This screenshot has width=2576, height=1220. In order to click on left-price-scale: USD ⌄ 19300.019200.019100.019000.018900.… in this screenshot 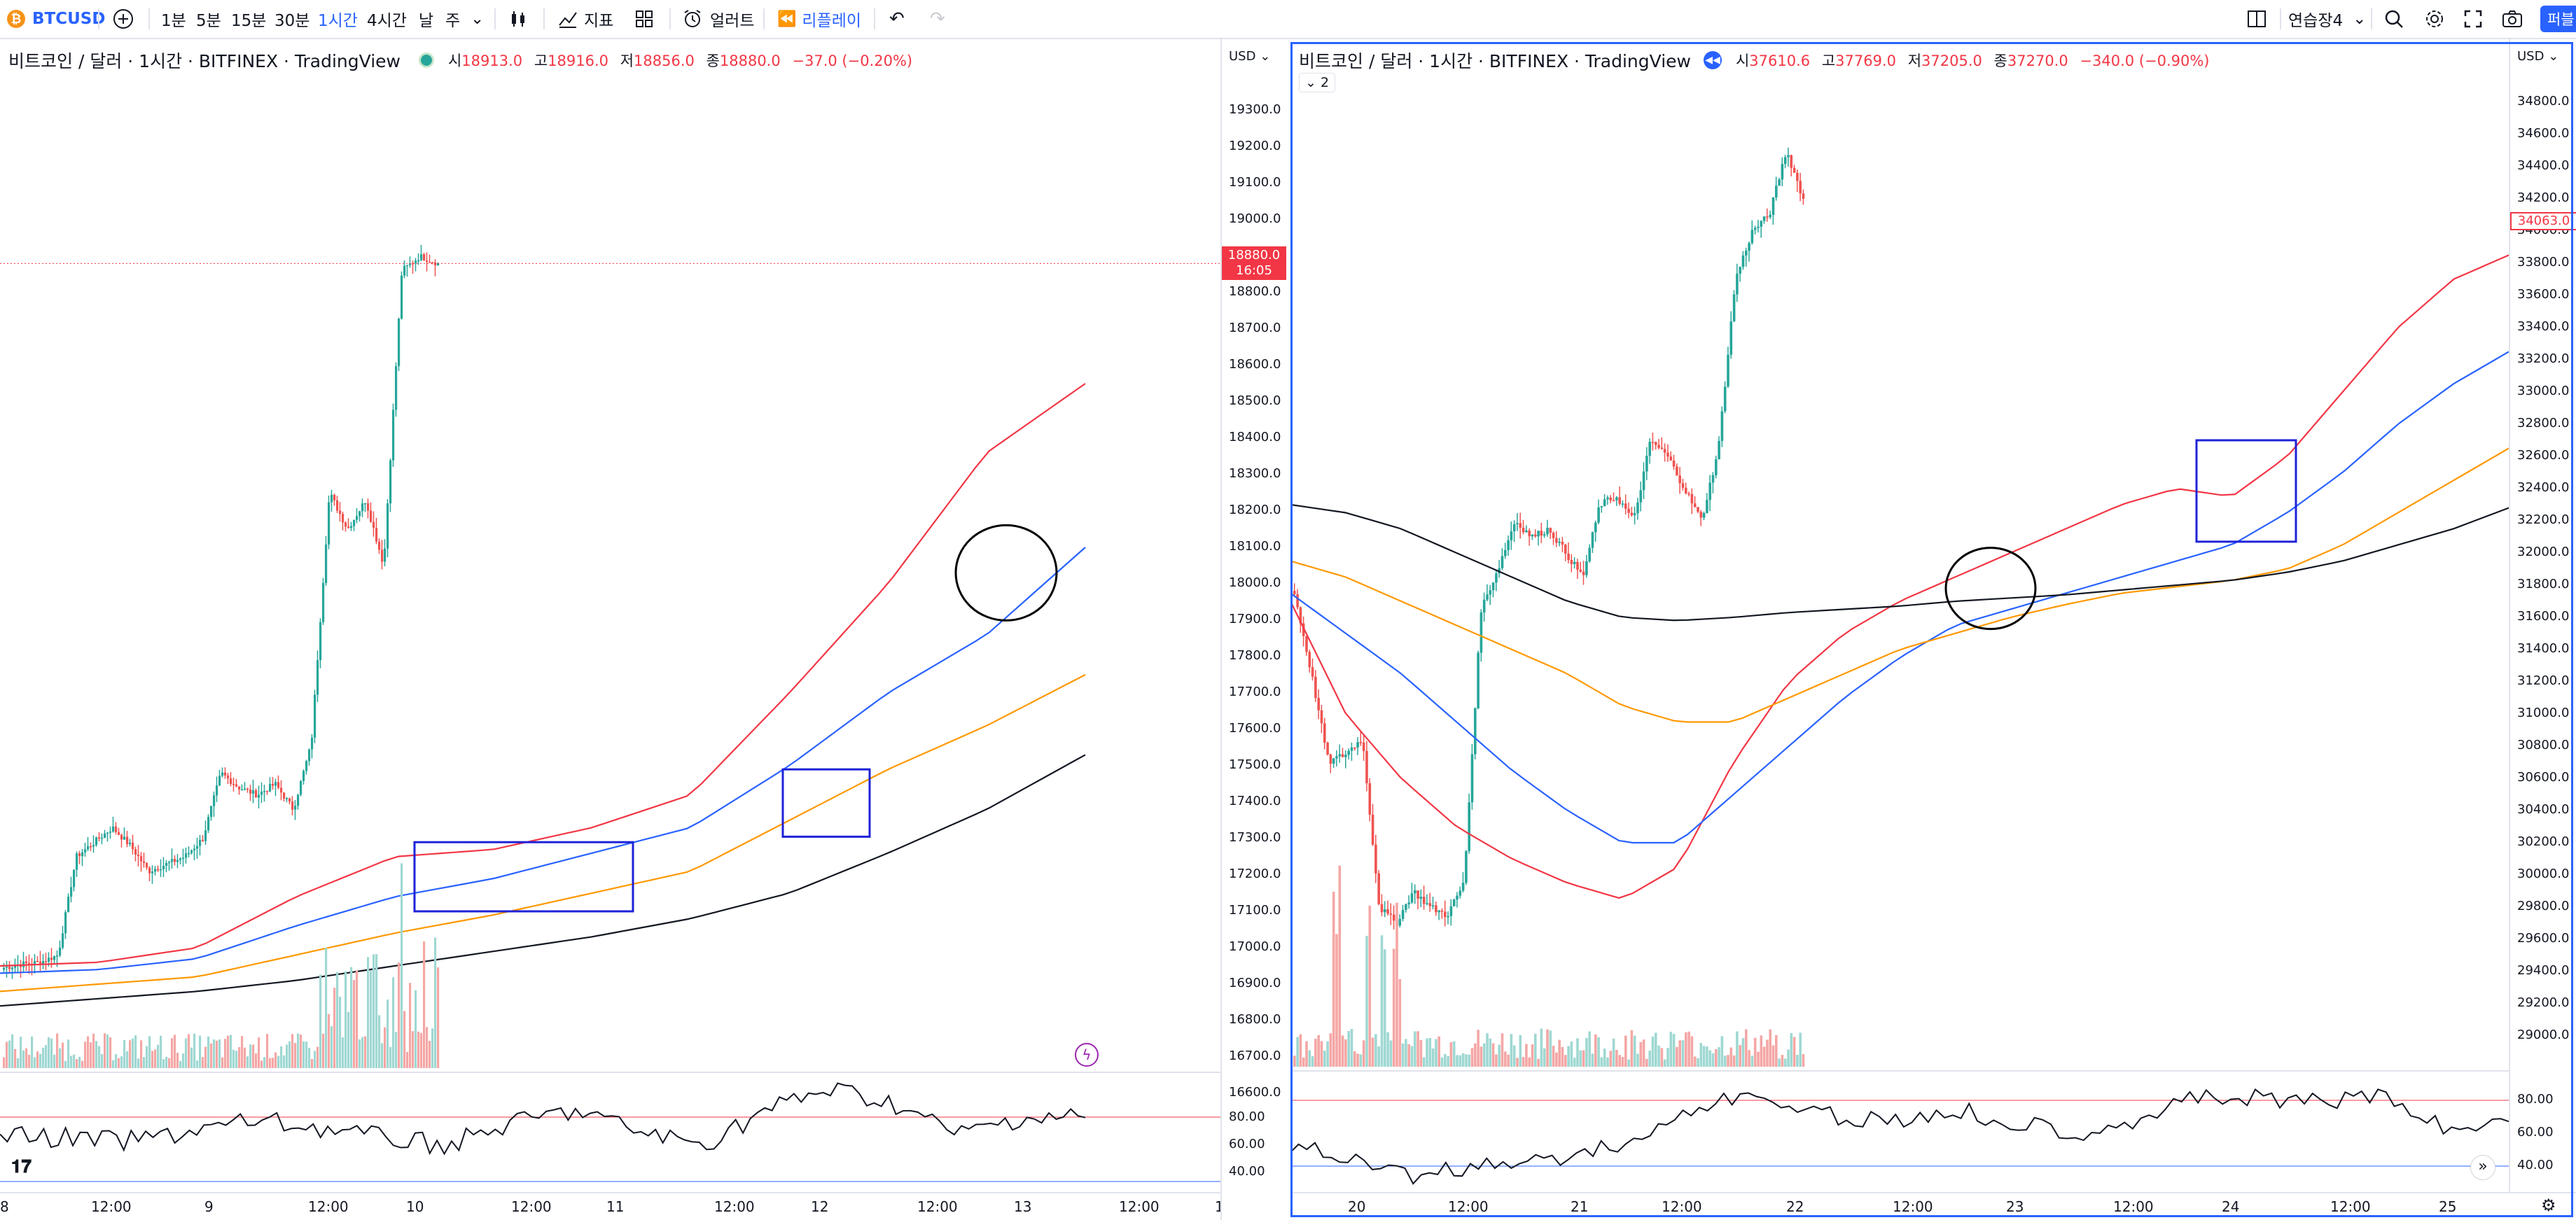, I will do `click(1256, 629)`.